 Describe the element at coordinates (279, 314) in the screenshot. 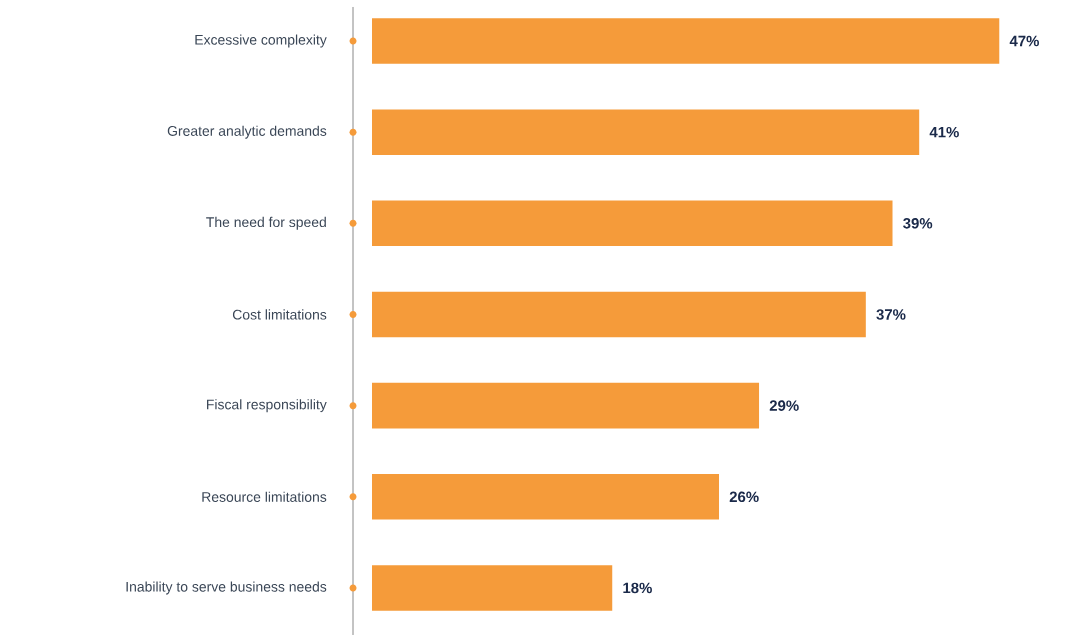

I see `y-tick-label: Cost limitations` at that location.